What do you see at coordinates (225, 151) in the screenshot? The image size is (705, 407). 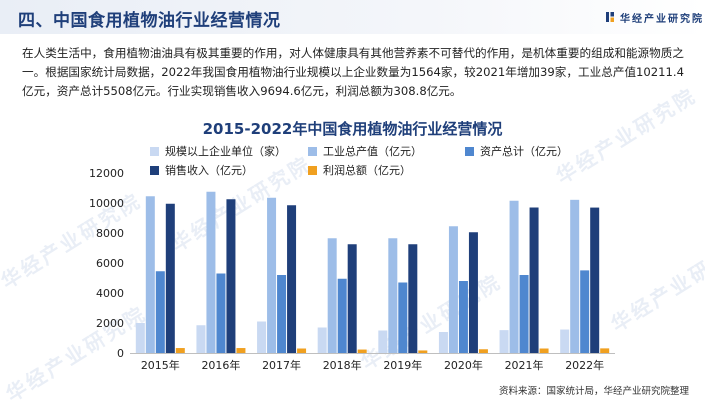 I see `legend-label: 规模以上企业单位（家）` at bounding box center [225, 151].